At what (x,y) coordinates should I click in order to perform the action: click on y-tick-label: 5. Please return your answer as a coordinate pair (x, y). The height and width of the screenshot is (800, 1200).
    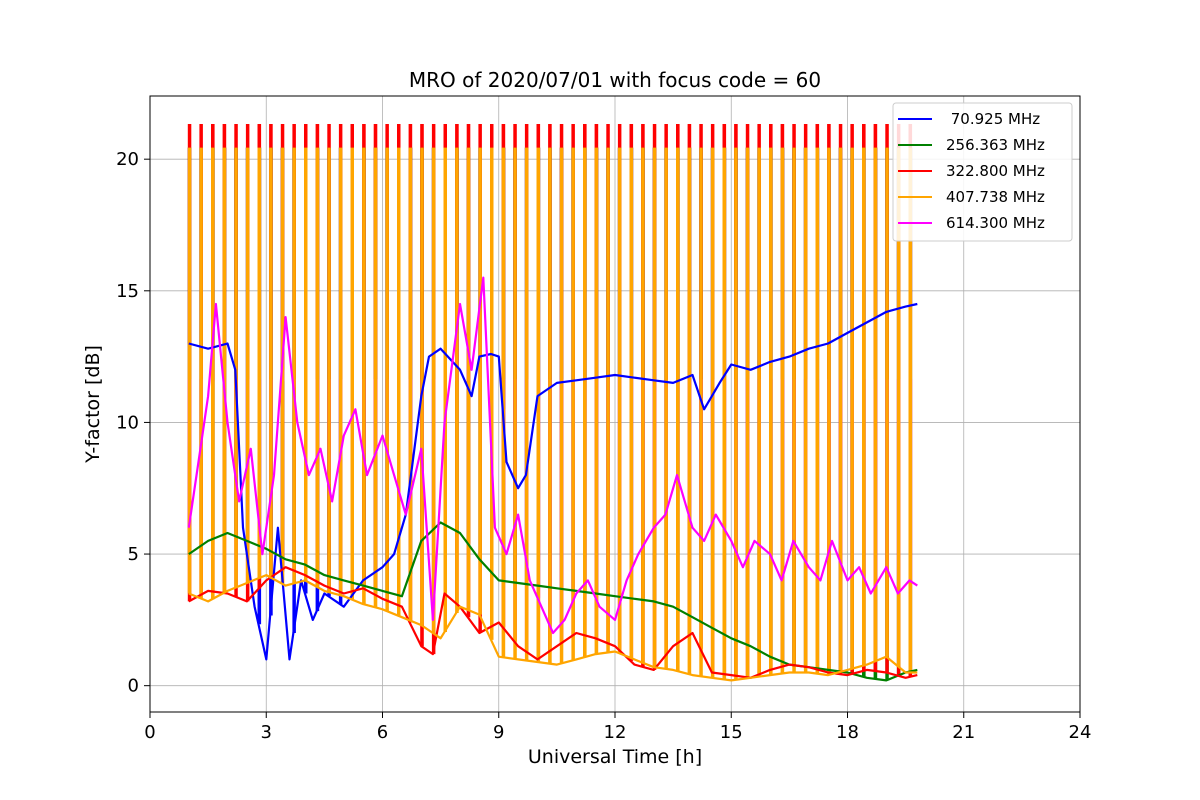
    Looking at the image, I should click on (133, 554).